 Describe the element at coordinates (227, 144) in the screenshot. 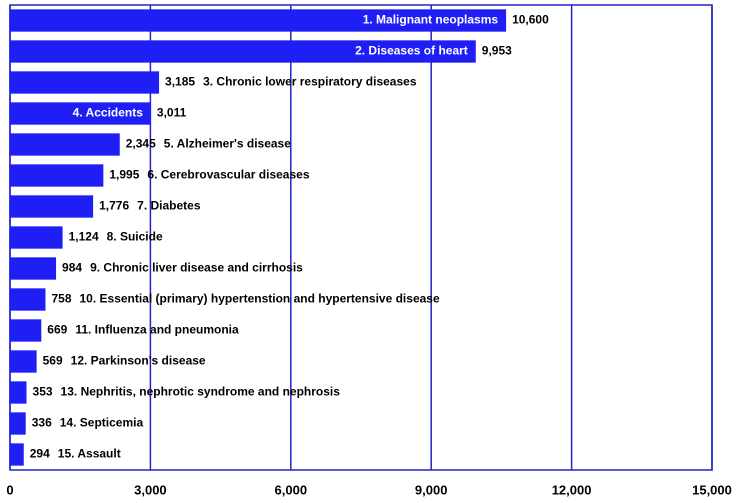

I see `category-label: 5. Alzheimer's disease` at that location.